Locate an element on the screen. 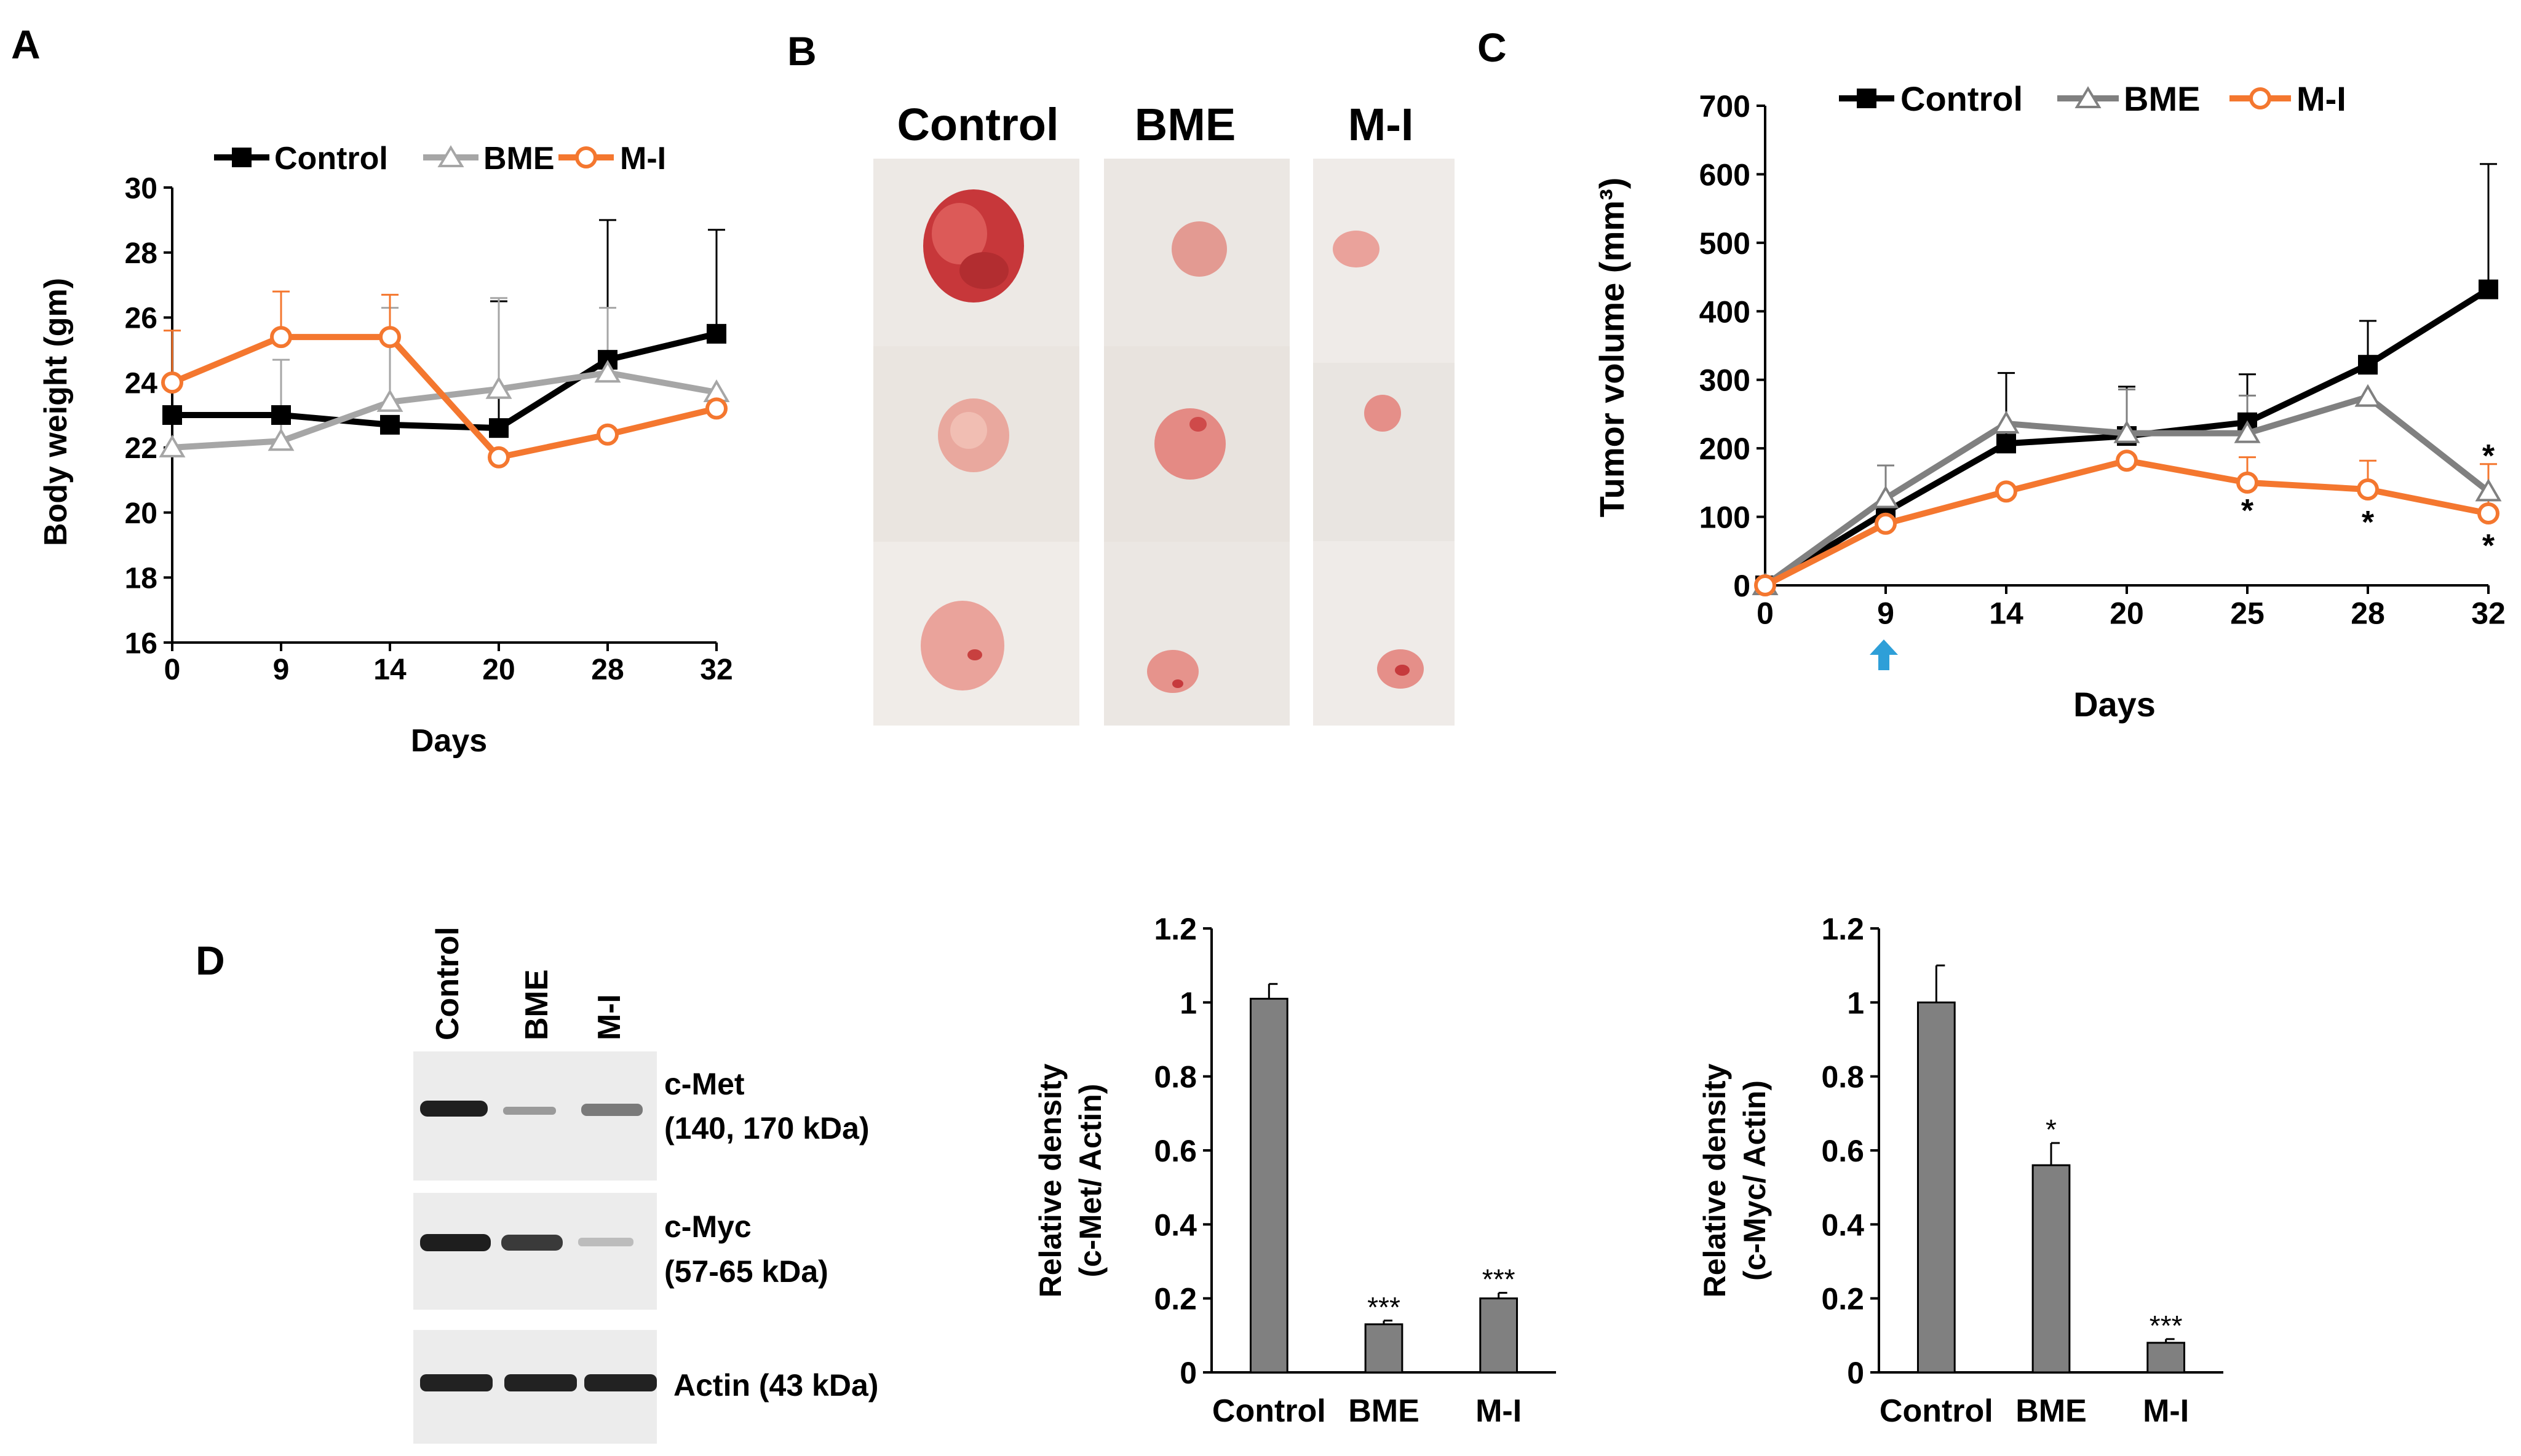  chart-d1-y-axis-label-1: Relative density is located at coordinates (1050, 1180).